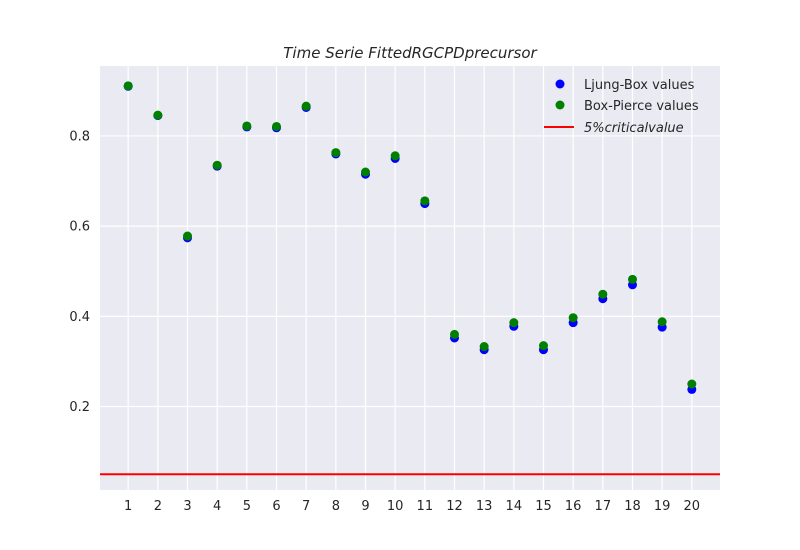 The height and width of the screenshot is (550, 800). What do you see at coordinates (662, 506) in the screenshot?
I see `x-tick-label: 19` at bounding box center [662, 506].